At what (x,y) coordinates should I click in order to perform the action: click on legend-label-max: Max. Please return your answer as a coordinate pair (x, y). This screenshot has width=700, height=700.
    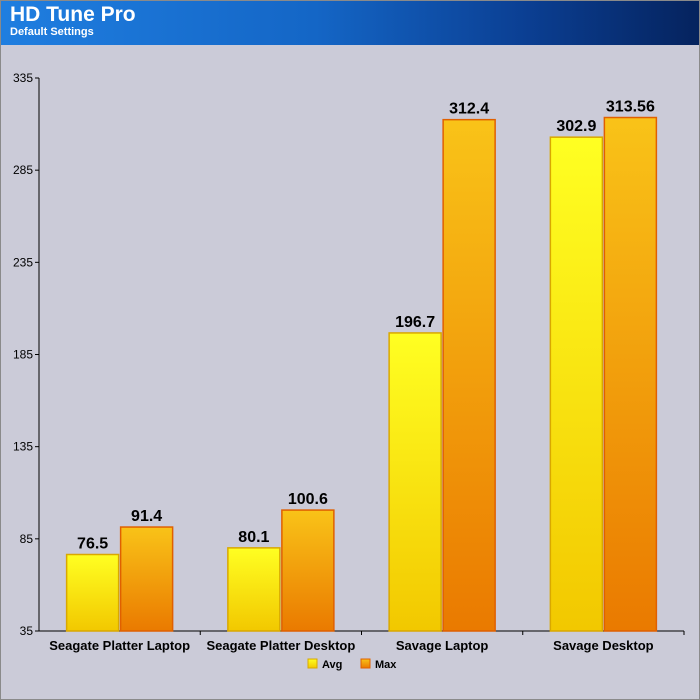
    Looking at the image, I should click on (386, 665).